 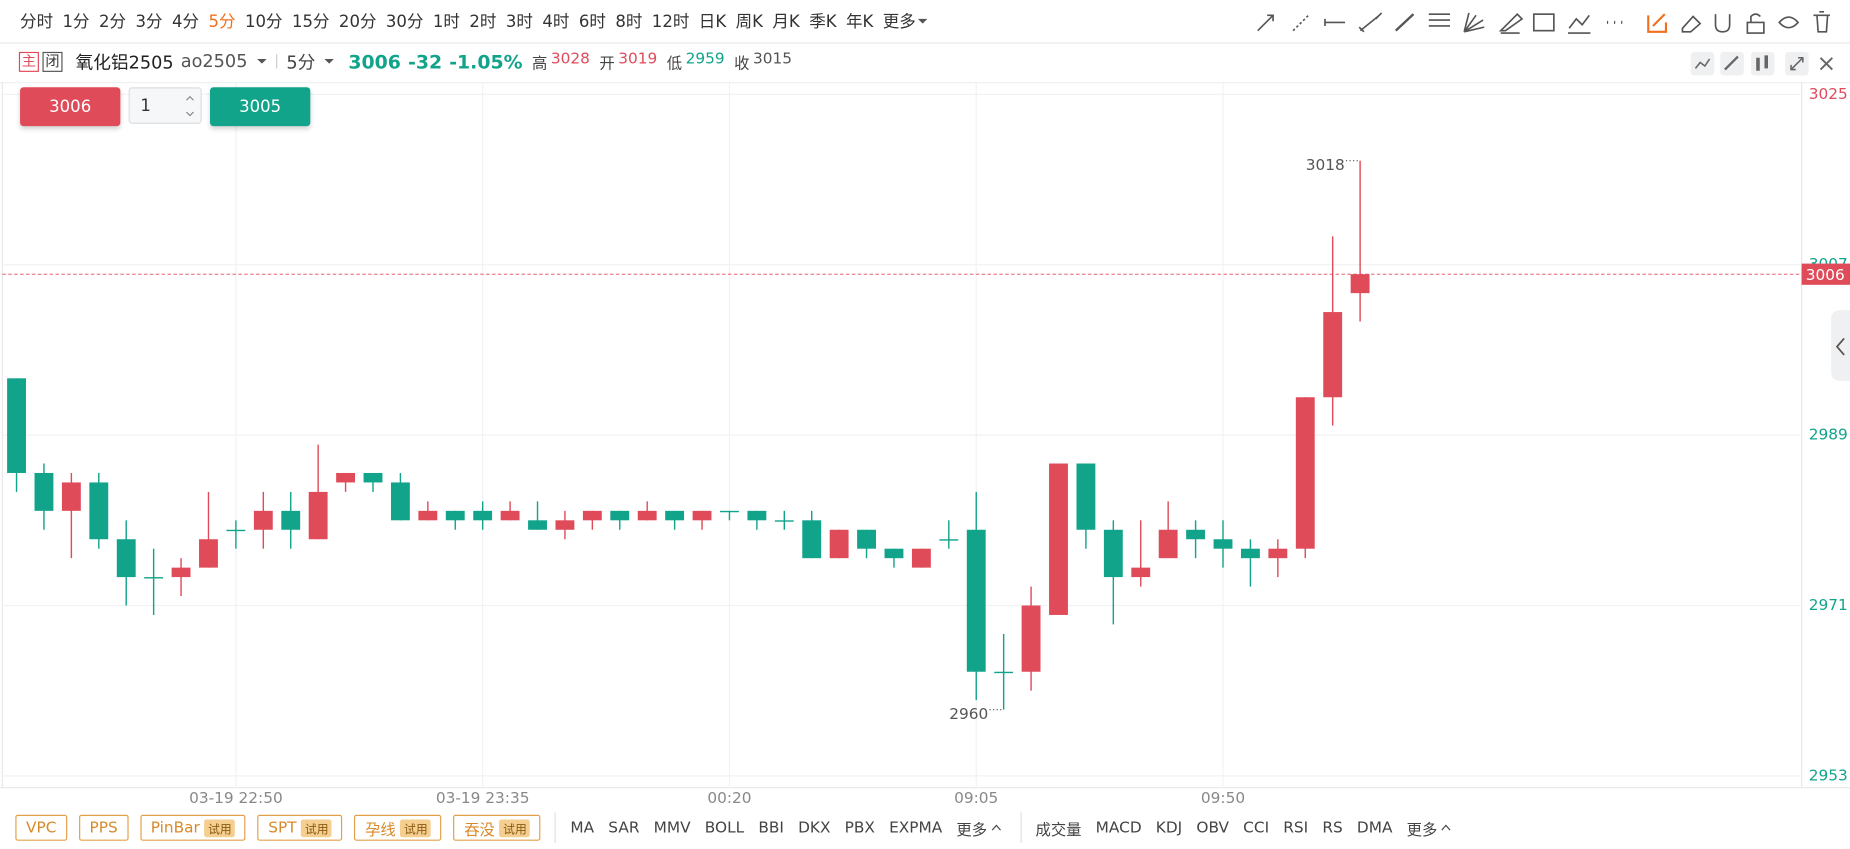 What do you see at coordinates (301, 62) in the screenshot?
I see `period-select: 5分` at bounding box center [301, 62].